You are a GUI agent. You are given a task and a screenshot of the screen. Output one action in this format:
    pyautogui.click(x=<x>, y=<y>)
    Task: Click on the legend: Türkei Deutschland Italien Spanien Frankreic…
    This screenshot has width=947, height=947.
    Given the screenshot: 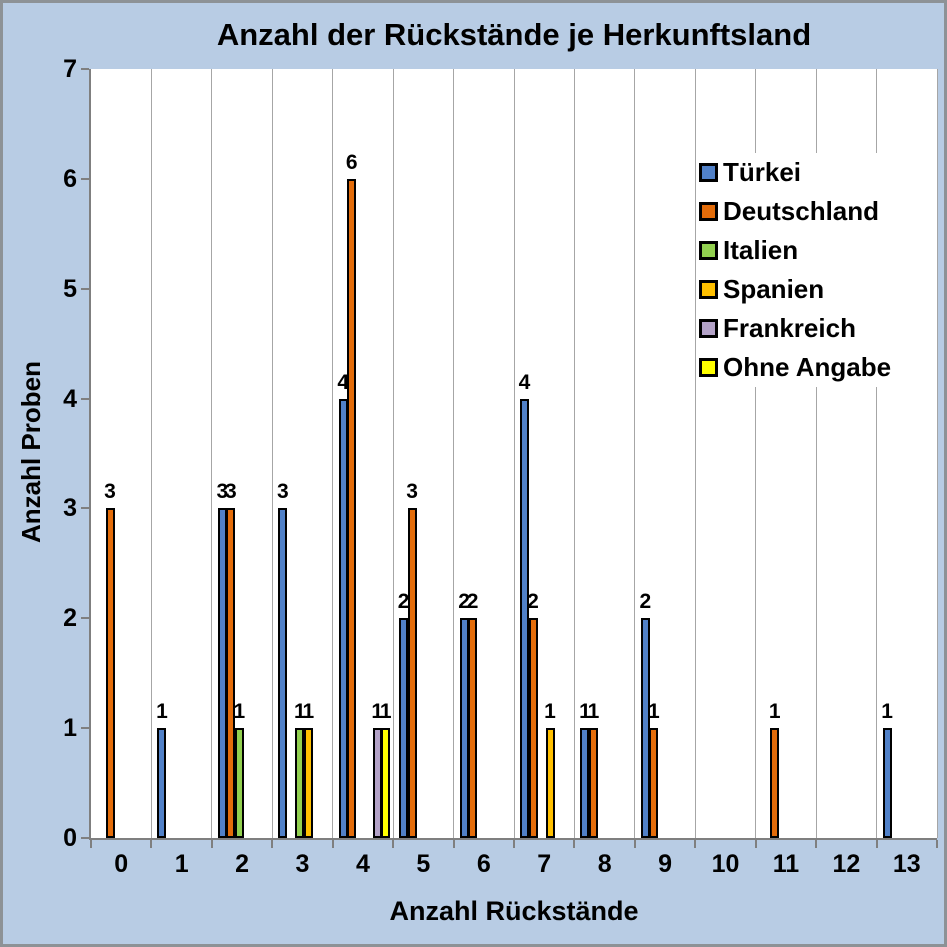 What is the action you would take?
    pyautogui.click(x=817, y=270)
    